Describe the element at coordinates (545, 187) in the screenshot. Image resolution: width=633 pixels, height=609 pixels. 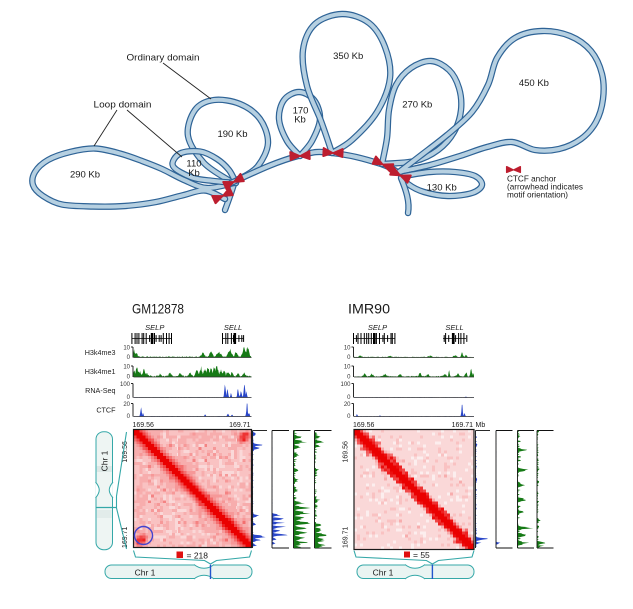
I see `svg-text: (arrowhead indicates` at that location.